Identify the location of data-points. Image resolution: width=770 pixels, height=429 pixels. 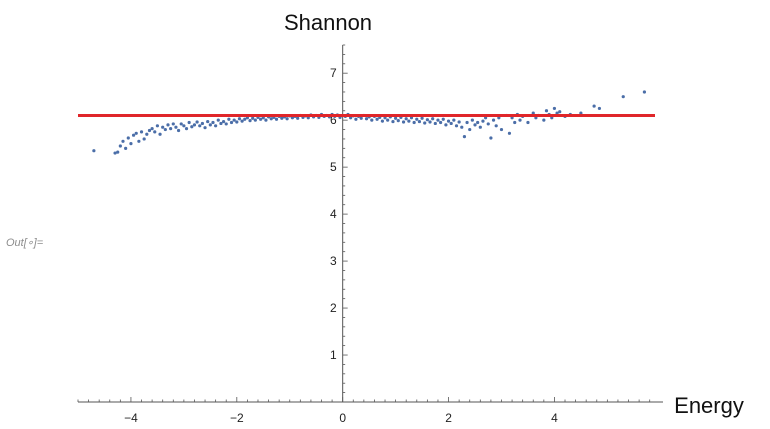
(369, 122).